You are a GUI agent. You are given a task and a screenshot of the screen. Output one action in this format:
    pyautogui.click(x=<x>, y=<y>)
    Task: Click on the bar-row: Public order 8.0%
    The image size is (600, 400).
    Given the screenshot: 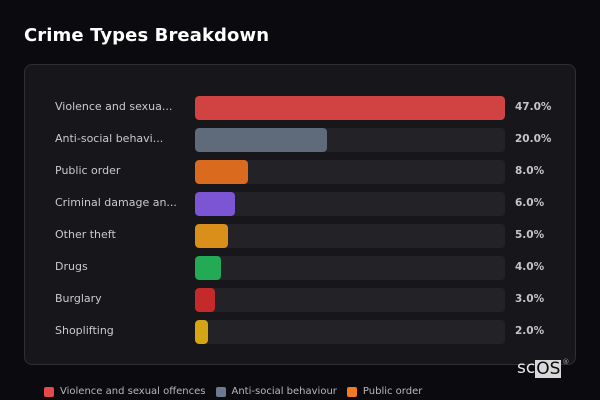 What is the action you would take?
    pyautogui.click(x=301, y=172)
    